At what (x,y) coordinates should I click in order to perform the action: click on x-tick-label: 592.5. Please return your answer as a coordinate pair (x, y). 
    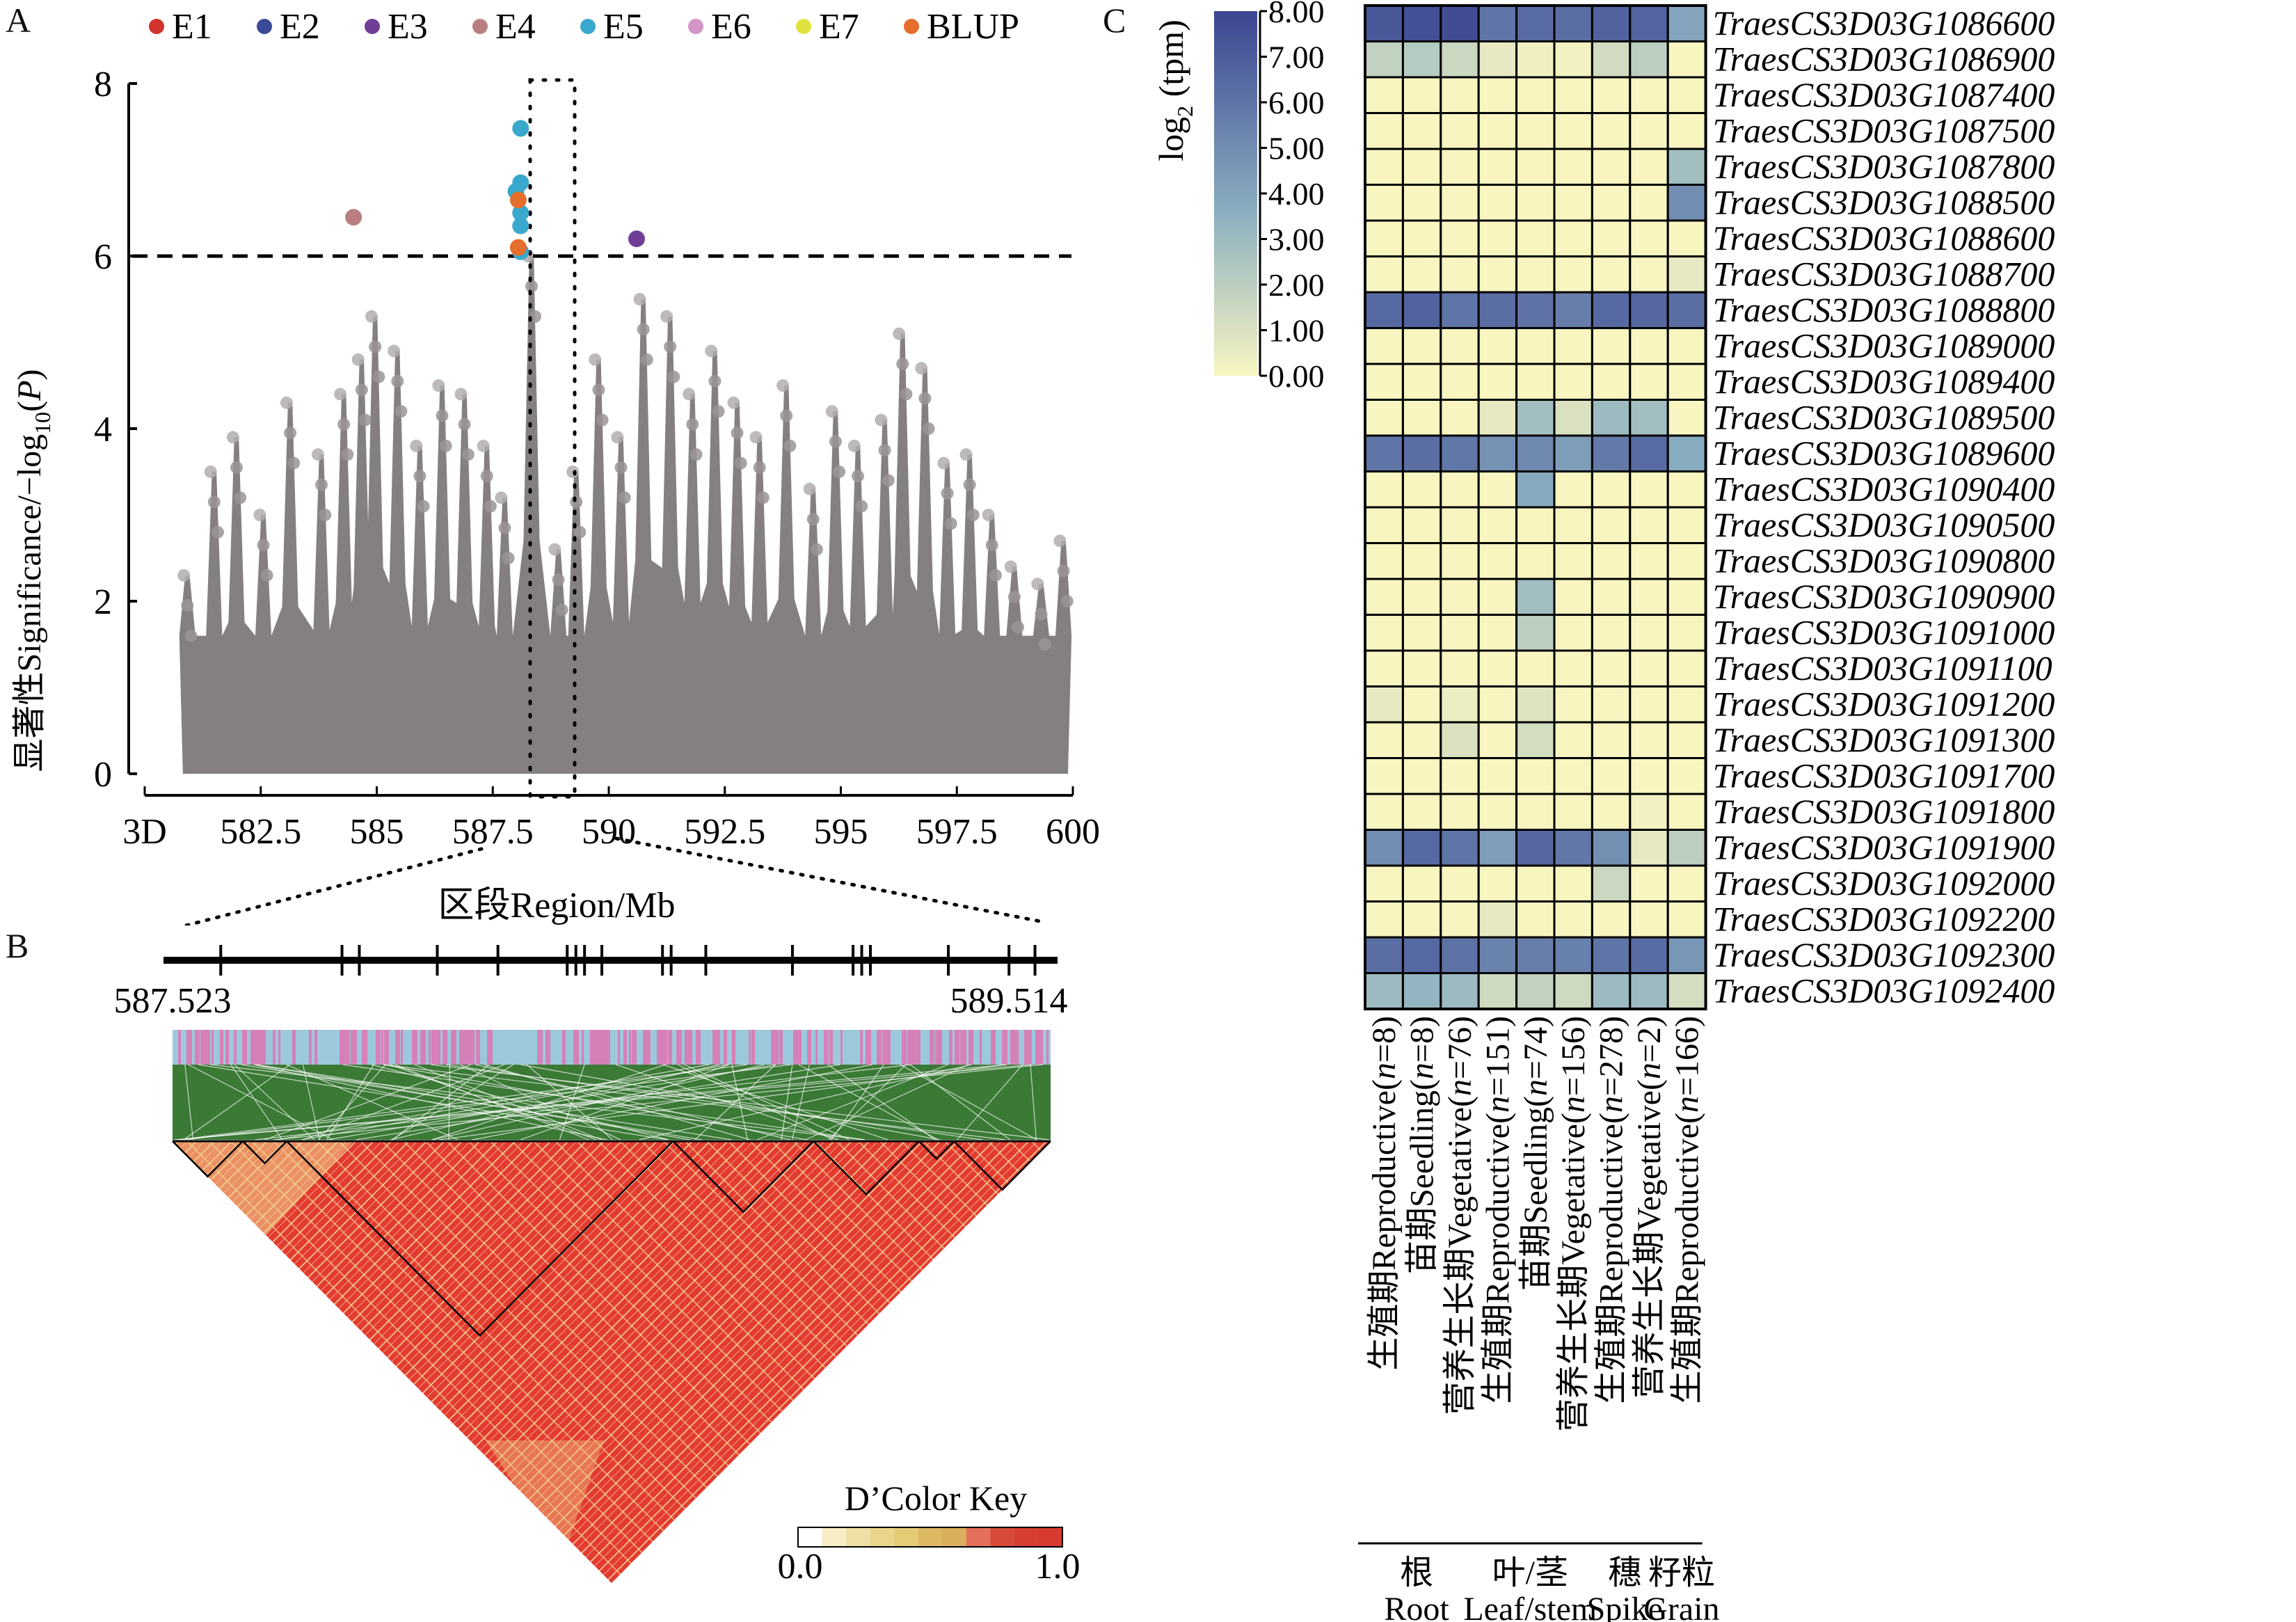
    Looking at the image, I should click on (724, 832).